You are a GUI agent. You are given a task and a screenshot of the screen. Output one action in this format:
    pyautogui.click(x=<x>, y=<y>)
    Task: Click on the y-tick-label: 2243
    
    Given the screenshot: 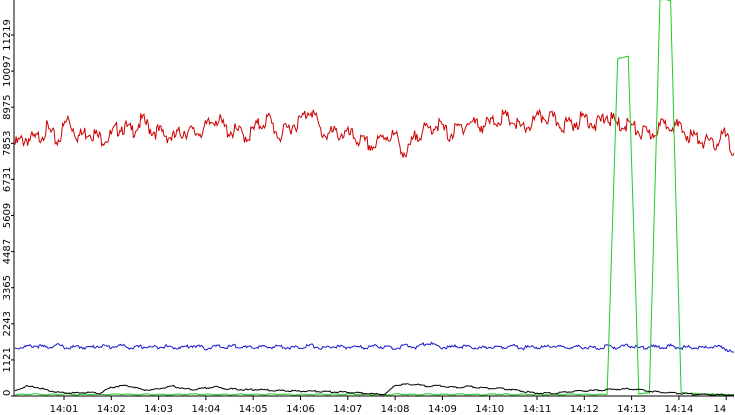 What is the action you would take?
    pyautogui.click(x=7, y=323)
    